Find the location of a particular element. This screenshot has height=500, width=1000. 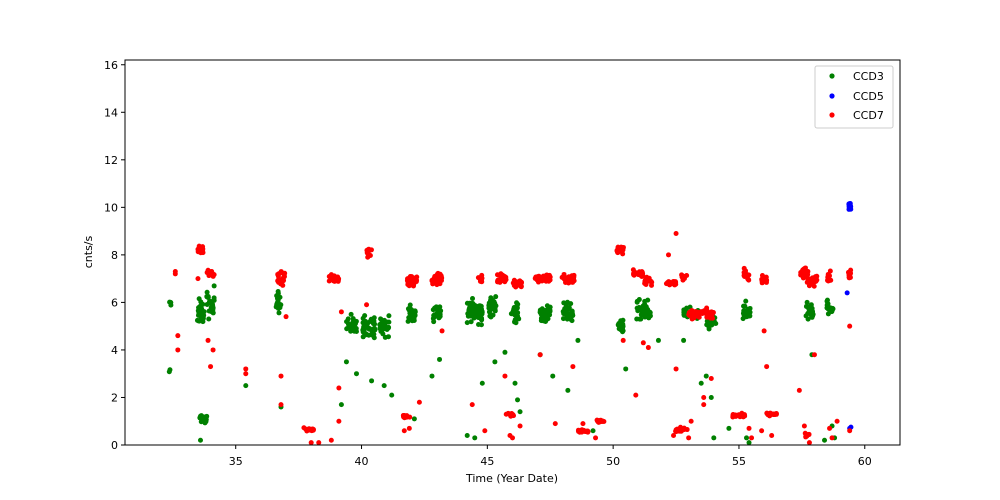

y-tick-label: 14 is located at coordinates (111, 112).